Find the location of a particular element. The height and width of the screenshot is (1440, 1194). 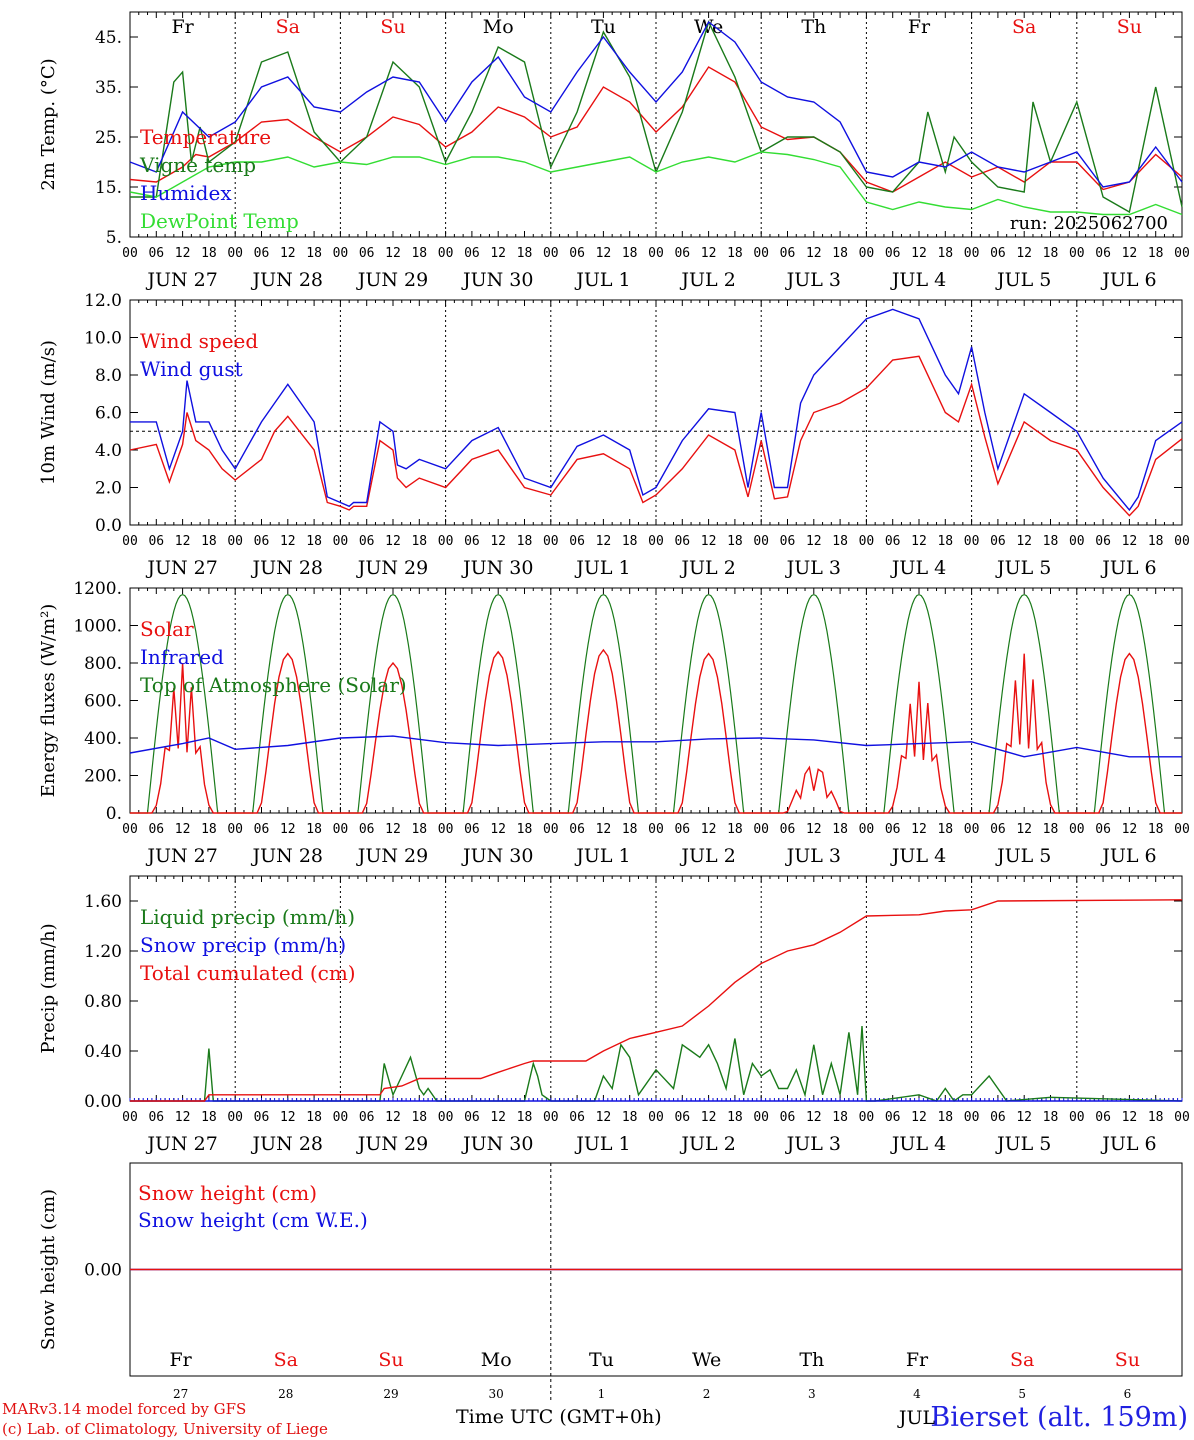

y-tick-label: 10.0 is located at coordinates (103, 339).